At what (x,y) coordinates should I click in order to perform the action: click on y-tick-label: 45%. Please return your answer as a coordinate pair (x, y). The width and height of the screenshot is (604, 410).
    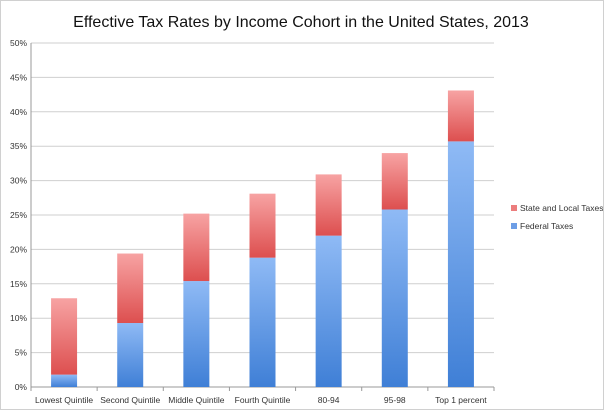
    Looking at the image, I should click on (18, 77).